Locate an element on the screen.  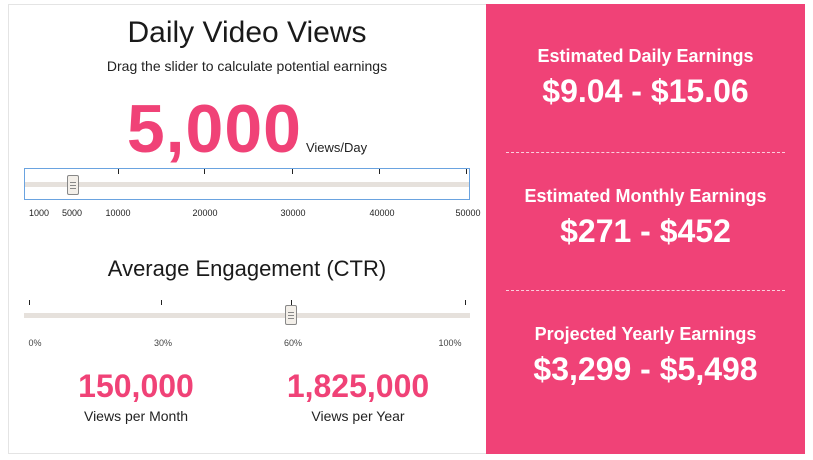
engagement-track is located at coordinates (247, 315).